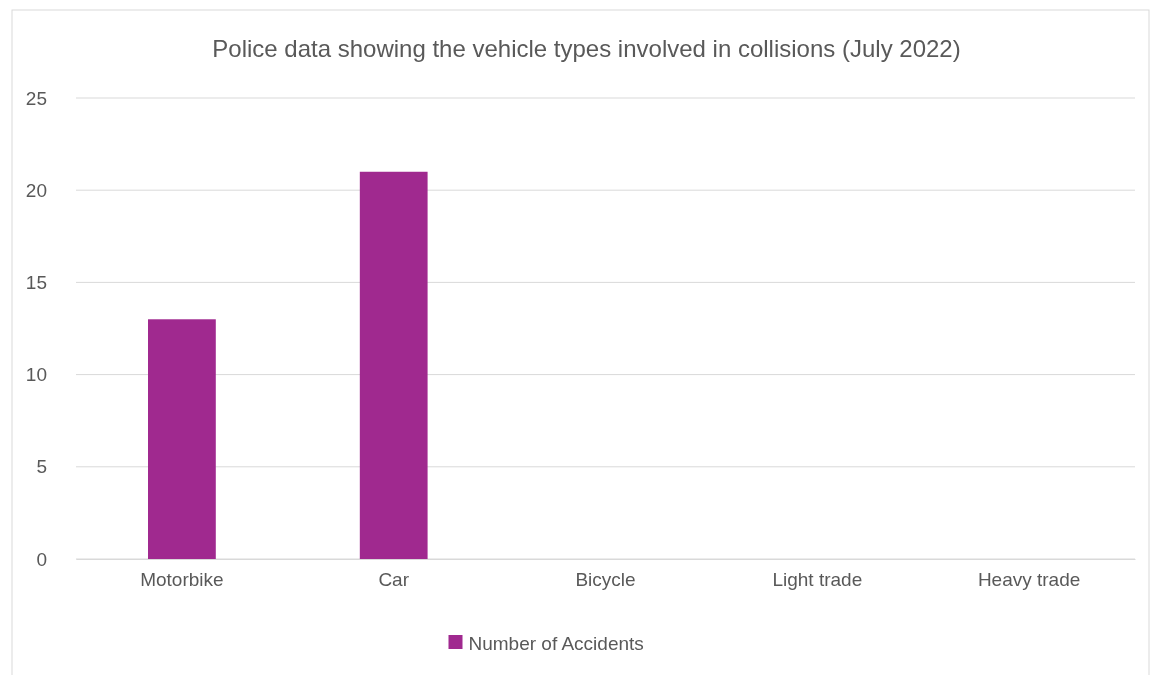  Describe the element at coordinates (182, 580) in the screenshot. I see `x-tick-label: Motorbike` at that location.